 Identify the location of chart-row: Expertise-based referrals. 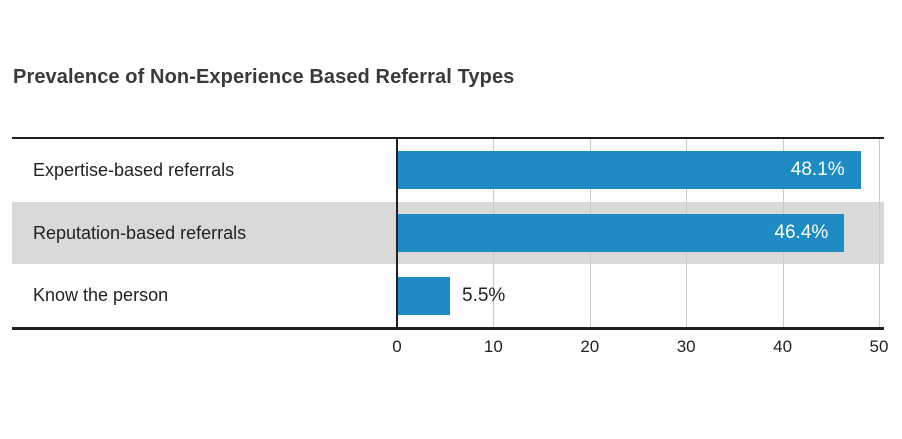
(448, 170).